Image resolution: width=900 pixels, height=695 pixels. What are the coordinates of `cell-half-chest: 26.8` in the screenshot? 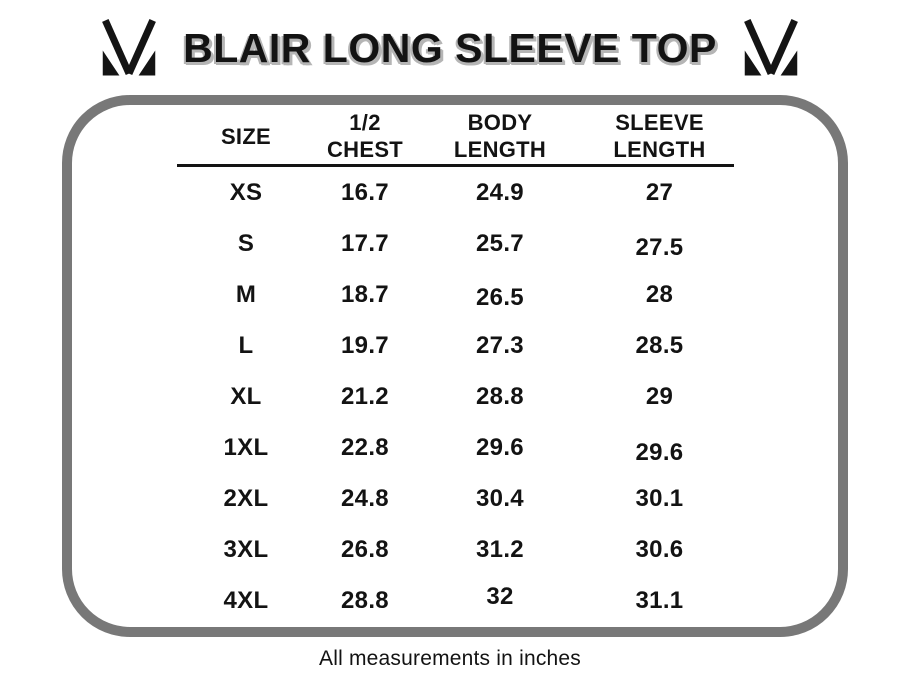 It's located at (365, 550).